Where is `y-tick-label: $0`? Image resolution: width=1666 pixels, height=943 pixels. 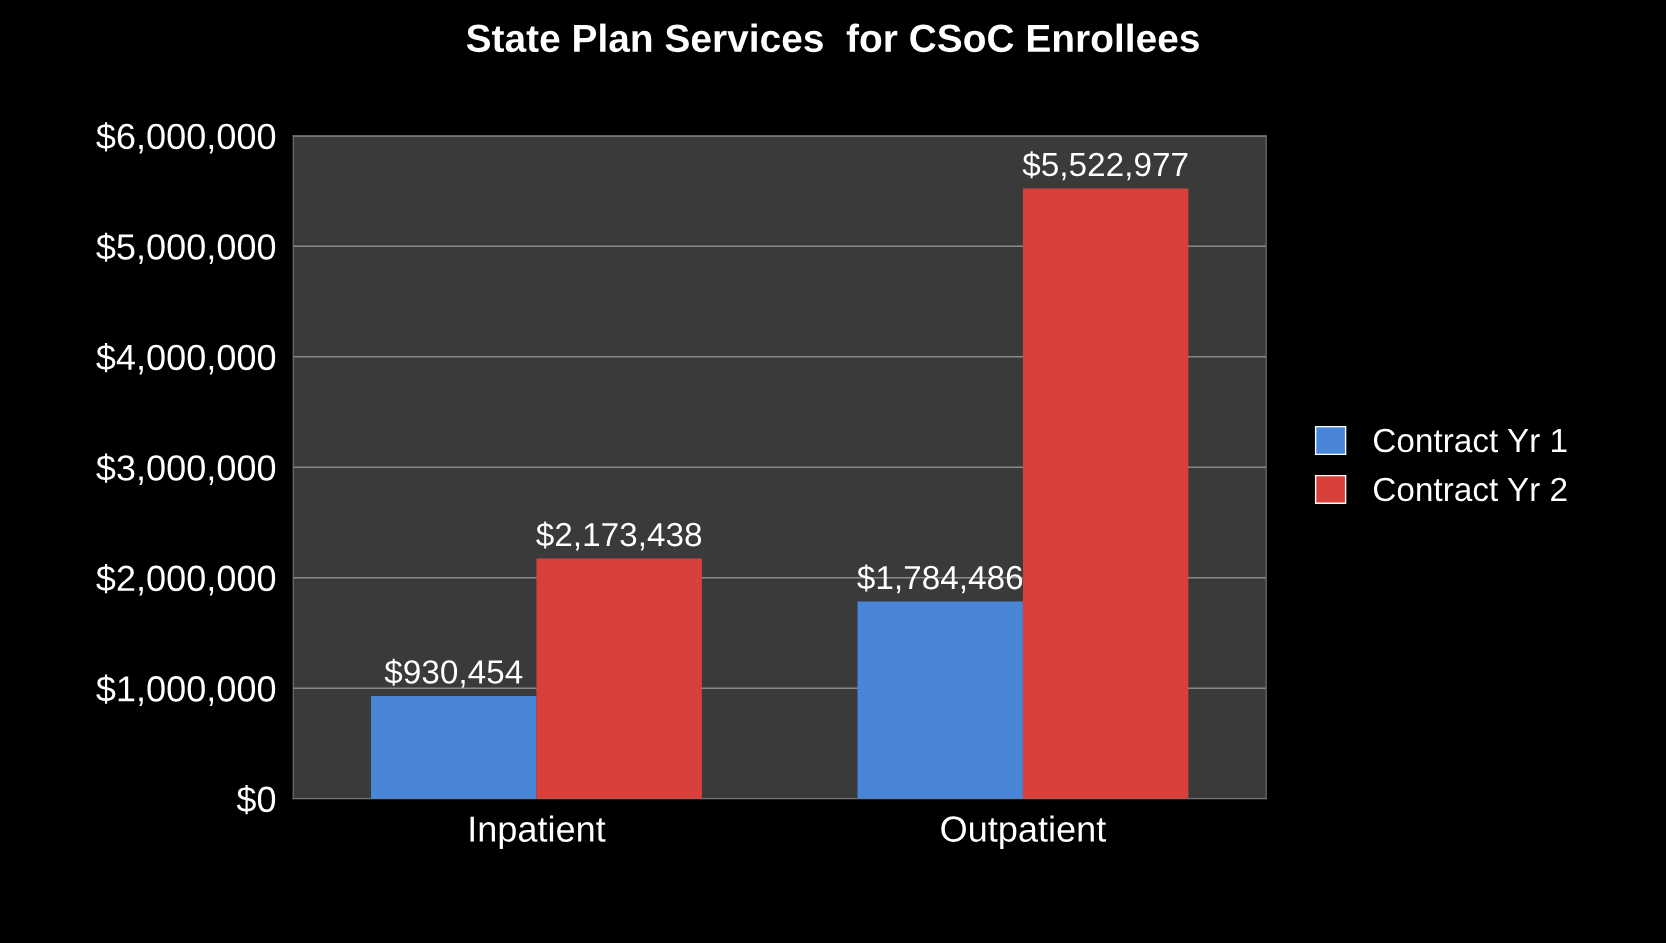 y-tick-label: $0 is located at coordinates (256, 800).